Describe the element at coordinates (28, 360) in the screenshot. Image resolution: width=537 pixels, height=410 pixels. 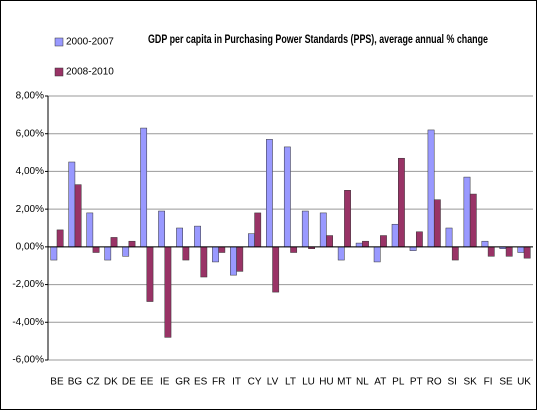
I see `y-tick-label: -6,00%` at that location.